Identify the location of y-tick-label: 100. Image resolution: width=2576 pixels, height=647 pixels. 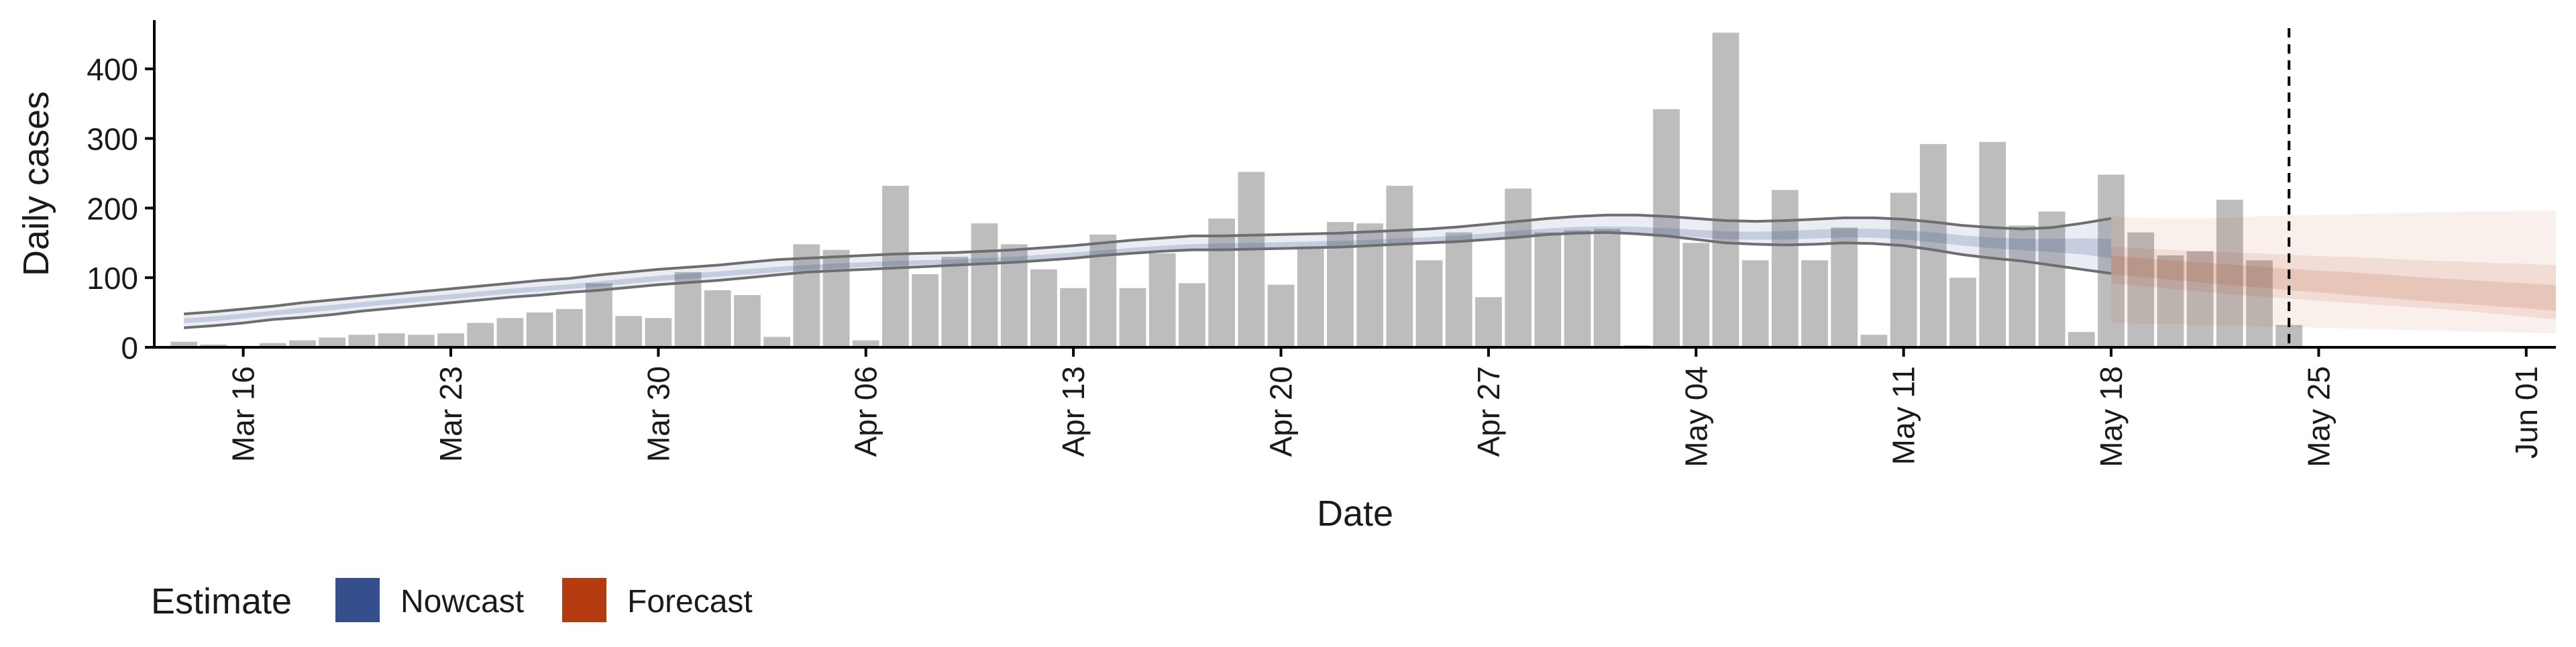
(112, 278).